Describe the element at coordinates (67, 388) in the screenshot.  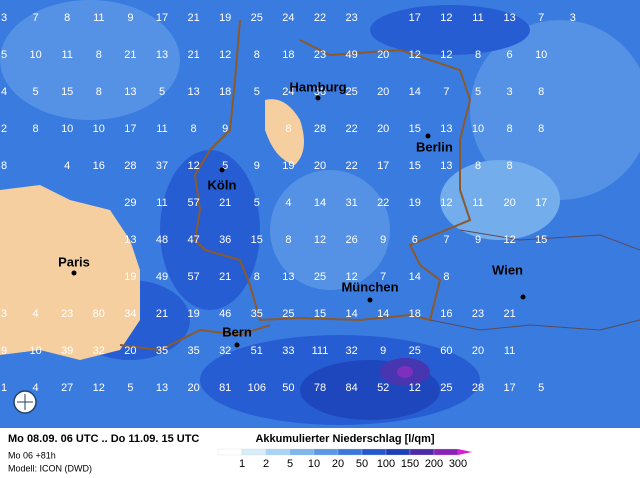
I see `grid-value: 27` at that location.